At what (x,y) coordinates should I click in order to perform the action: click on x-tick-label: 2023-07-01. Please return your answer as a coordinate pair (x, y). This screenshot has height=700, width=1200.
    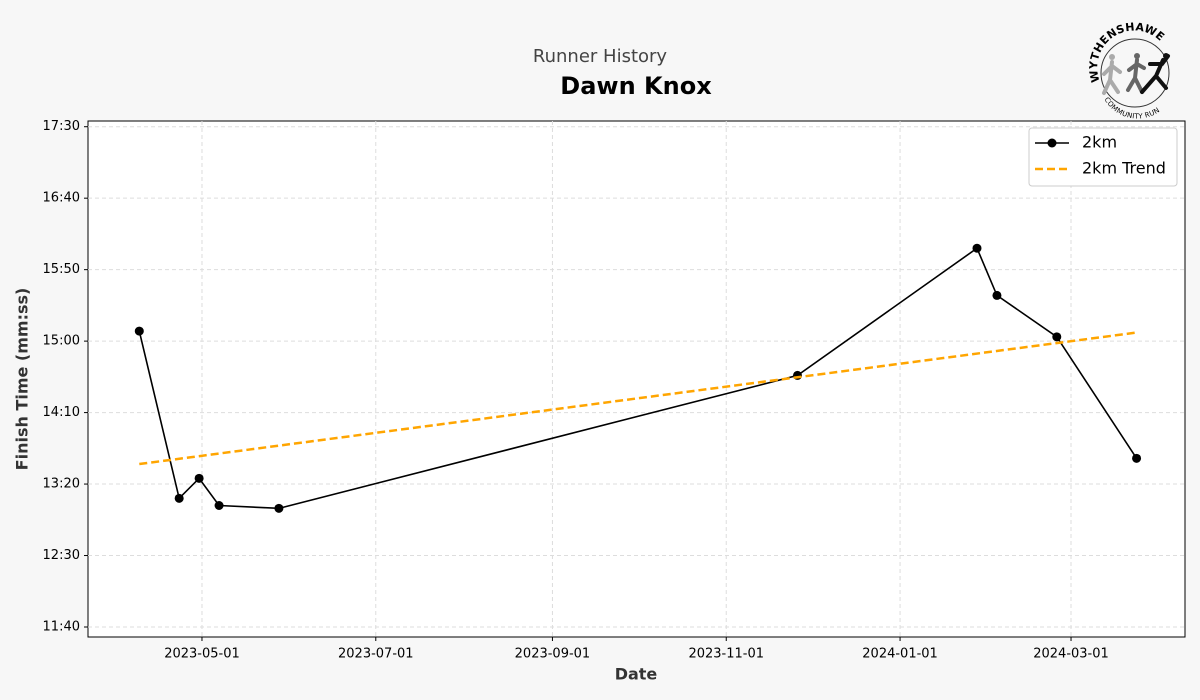
    Looking at the image, I should click on (376, 654).